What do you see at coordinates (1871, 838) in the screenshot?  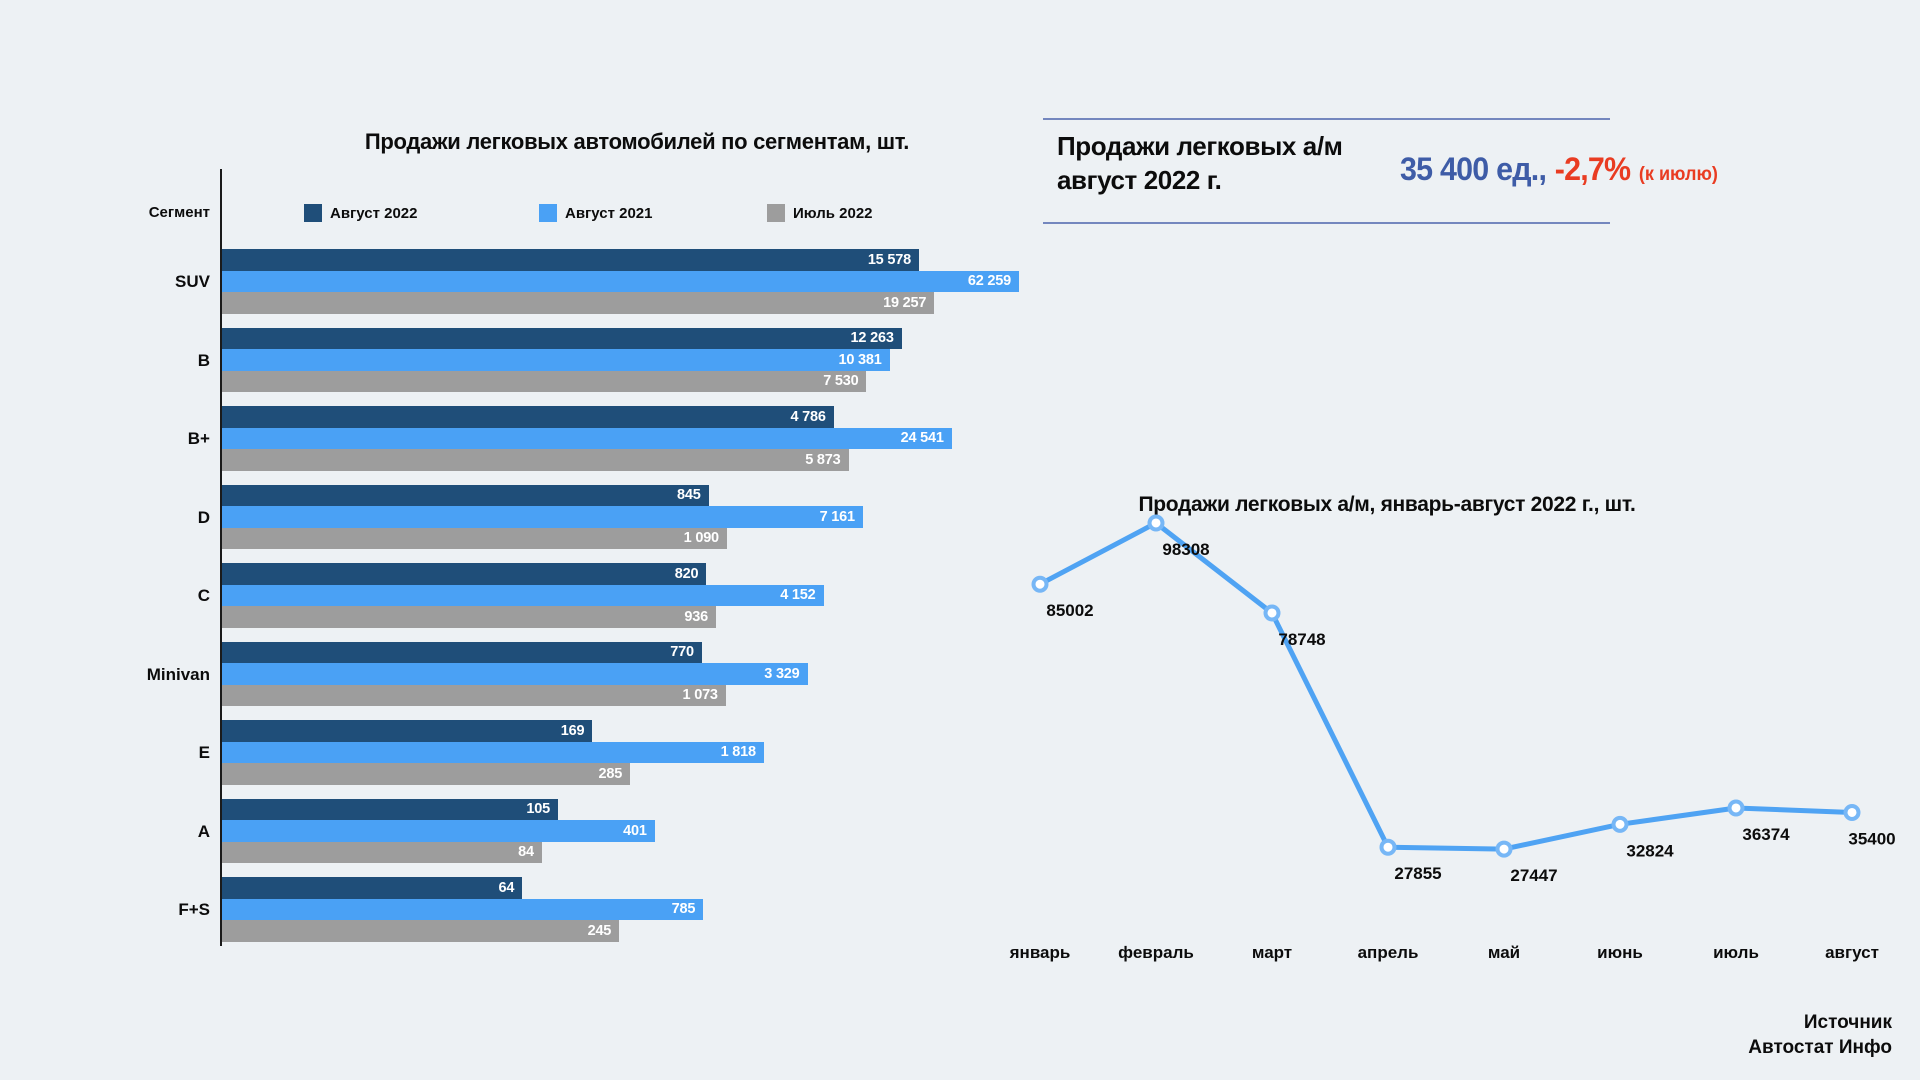 I see `line-point-value: 35400` at bounding box center [1871, 838].